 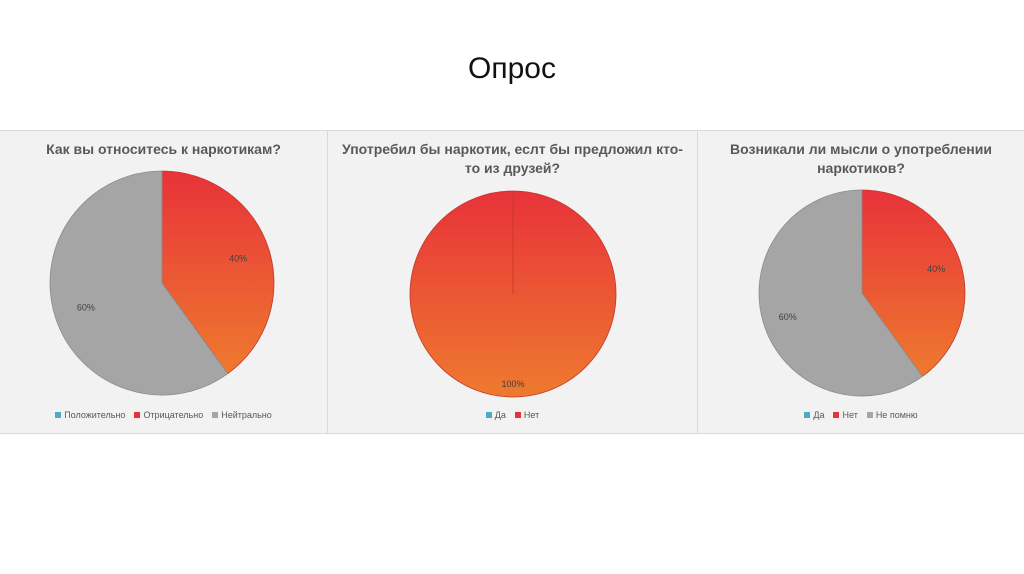 I want to click on legend-label: Положительно, so click(x=95, y=415).